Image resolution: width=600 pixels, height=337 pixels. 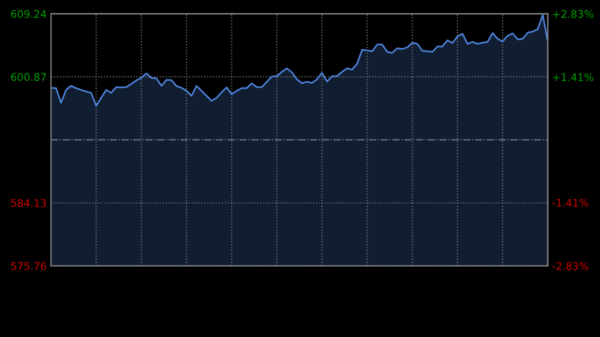 I want to click on y2-tick-label: +2.83%, so click(x=573, y=14).